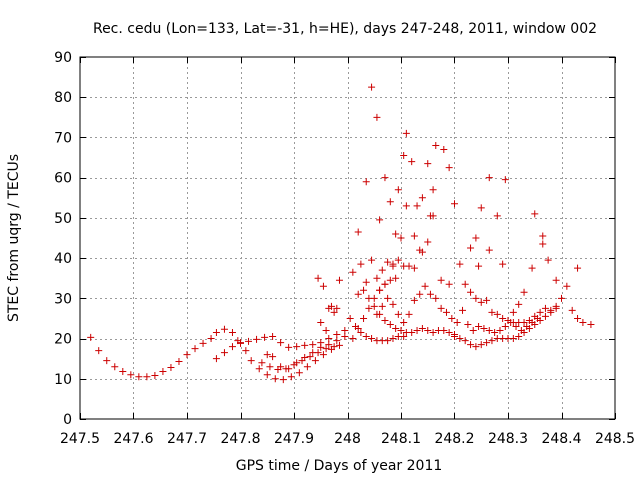  What do you see at coordinates (14, 238) in the screenshot?
I see `y-axis-label: STEC from uqrg / TECUs` at bounding box center [14, 238].